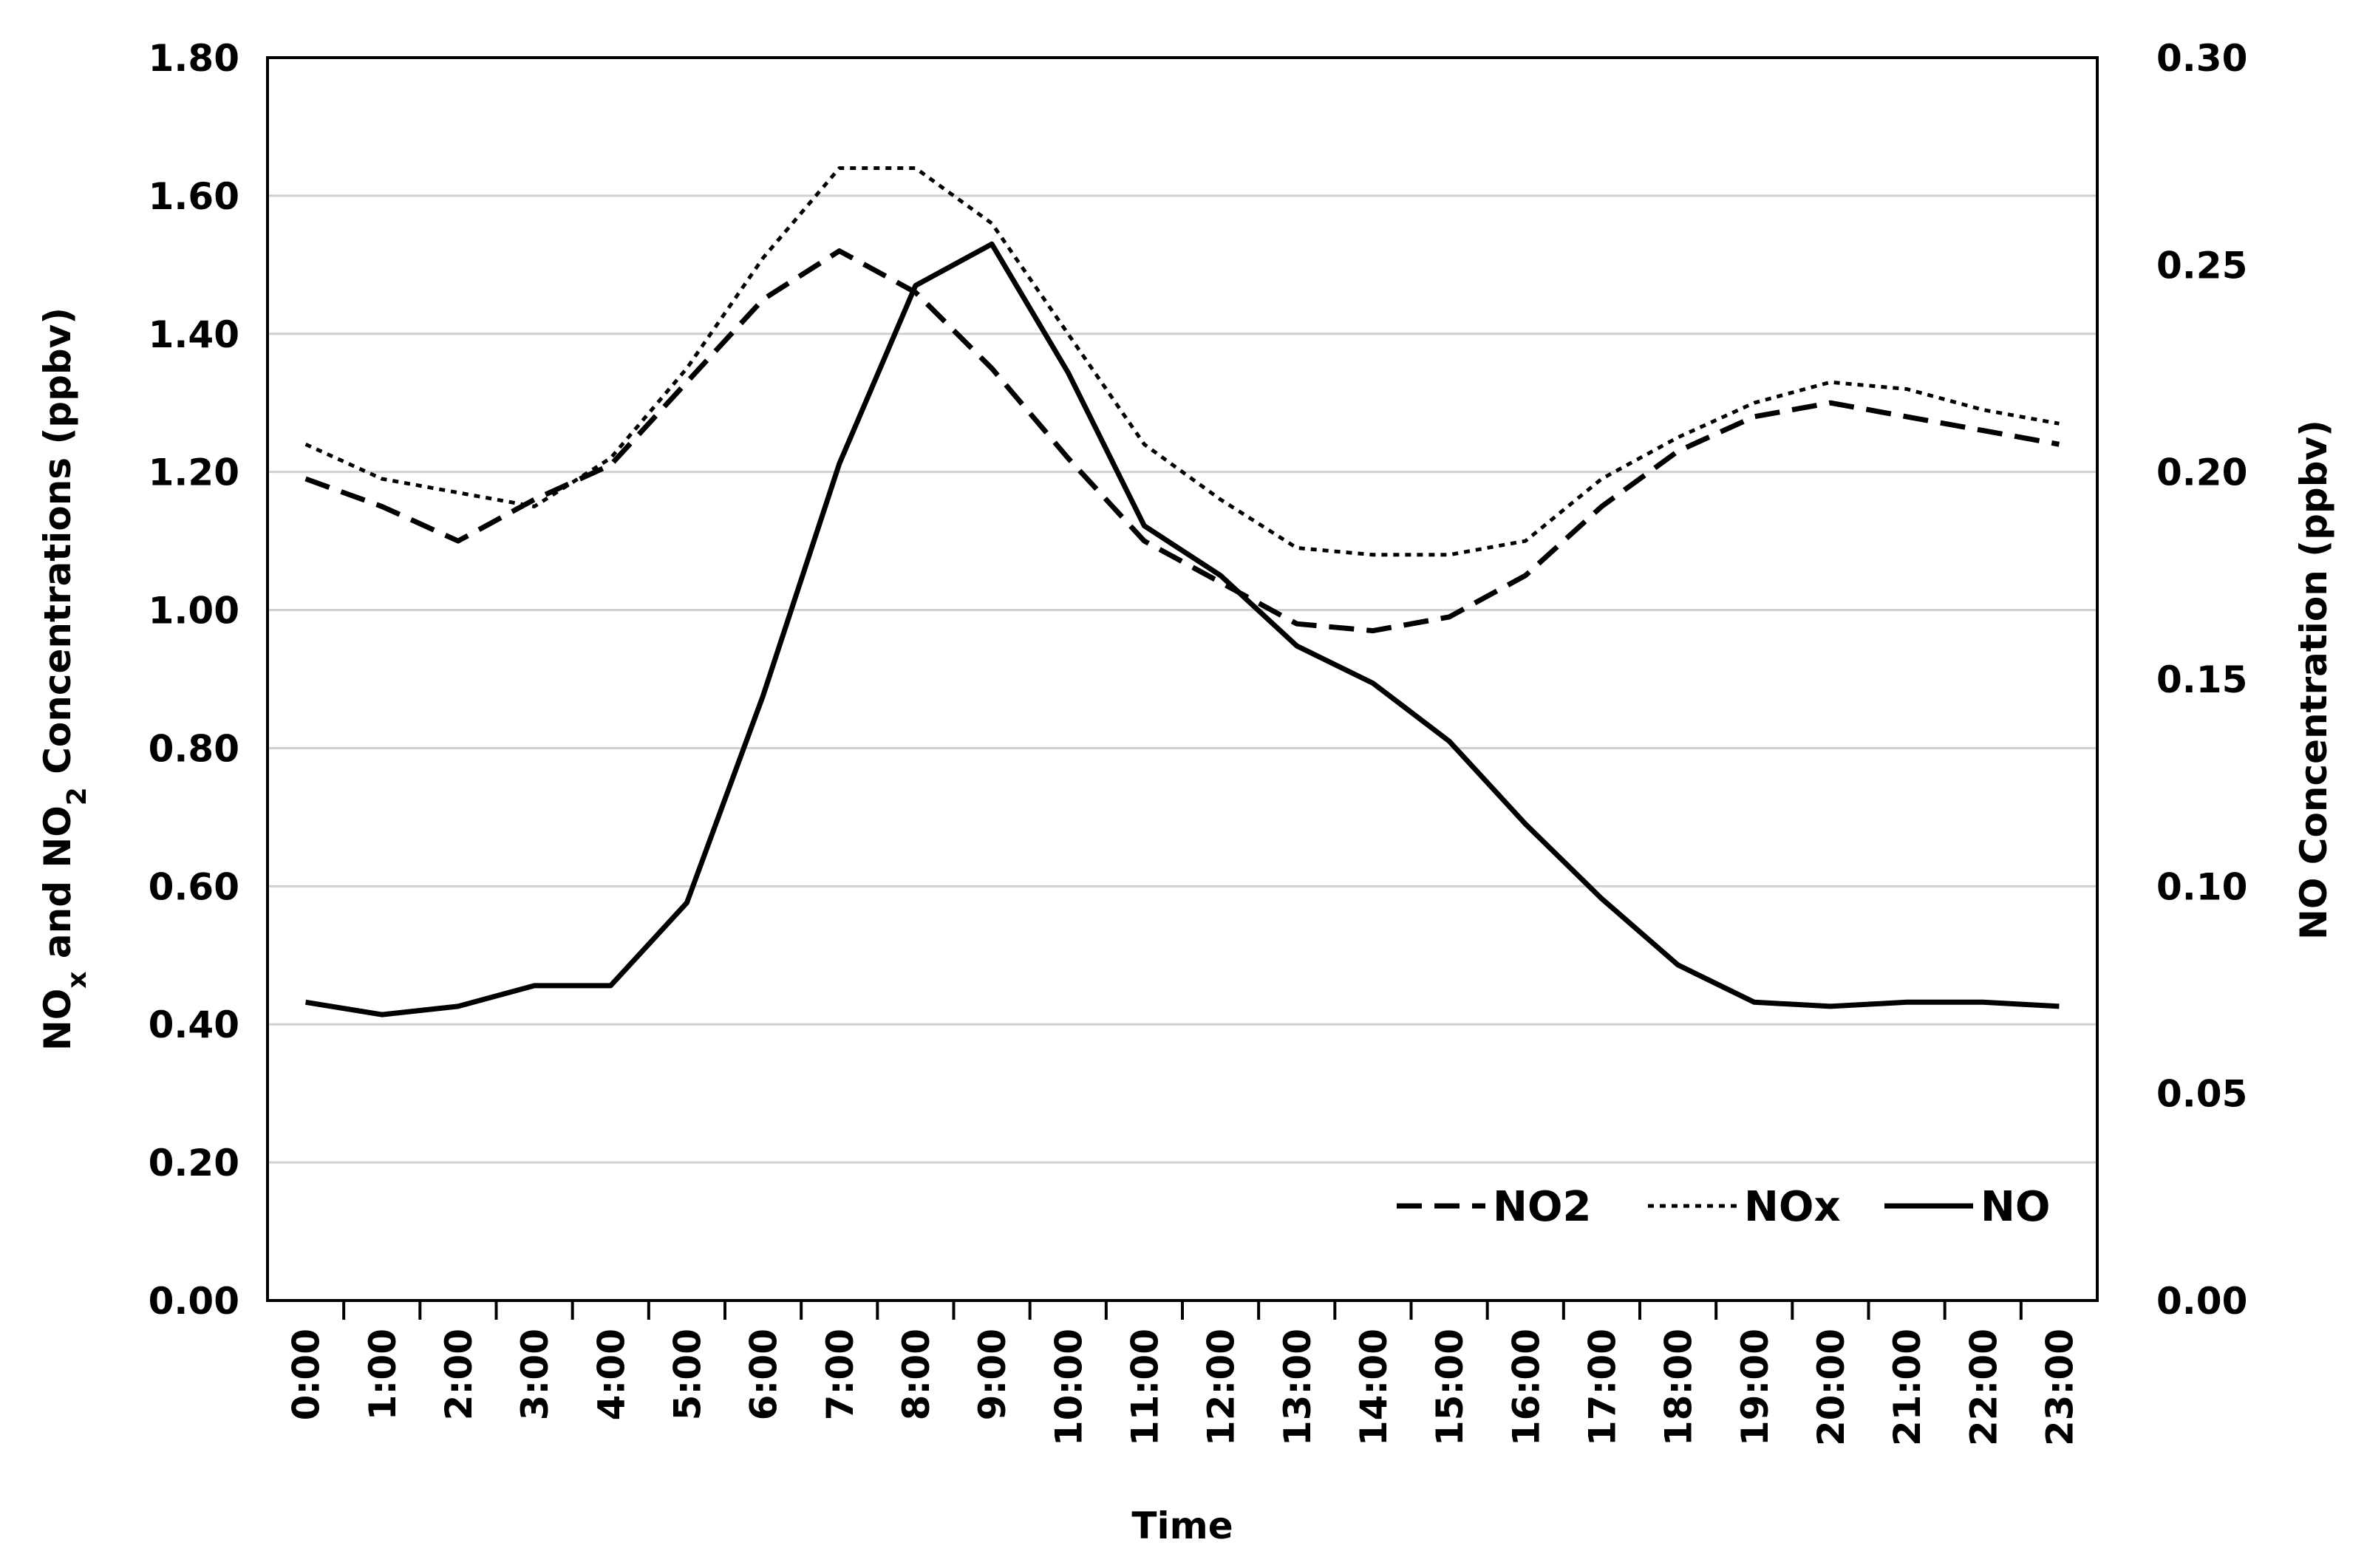 The height and width of the screenshot is (1568, 2367). Describe the element at coordinates (2202, 1094) in the screenshot. I see `right-y-tick-label: 0.05` at that location.